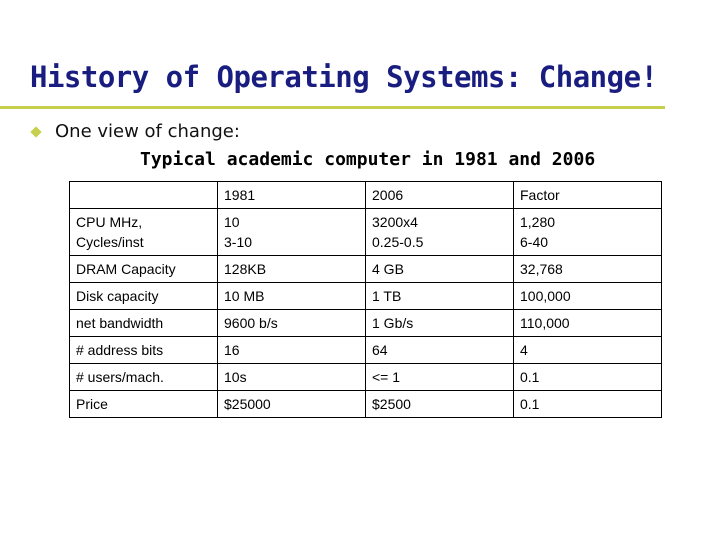  What do you see at coordinates (439, 269) in the screenshot?
I see `cell-2006: 4 GB` at bounding box center [439, 269].